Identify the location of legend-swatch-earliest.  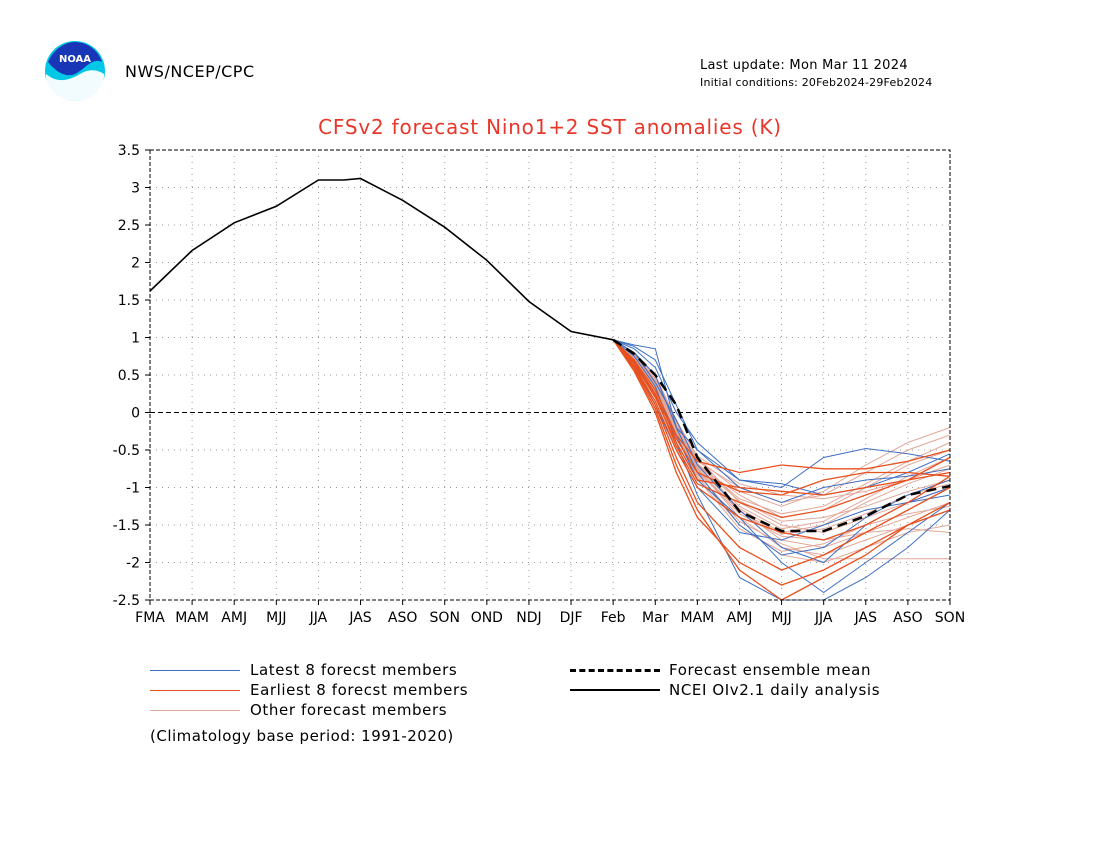
(195, 690).